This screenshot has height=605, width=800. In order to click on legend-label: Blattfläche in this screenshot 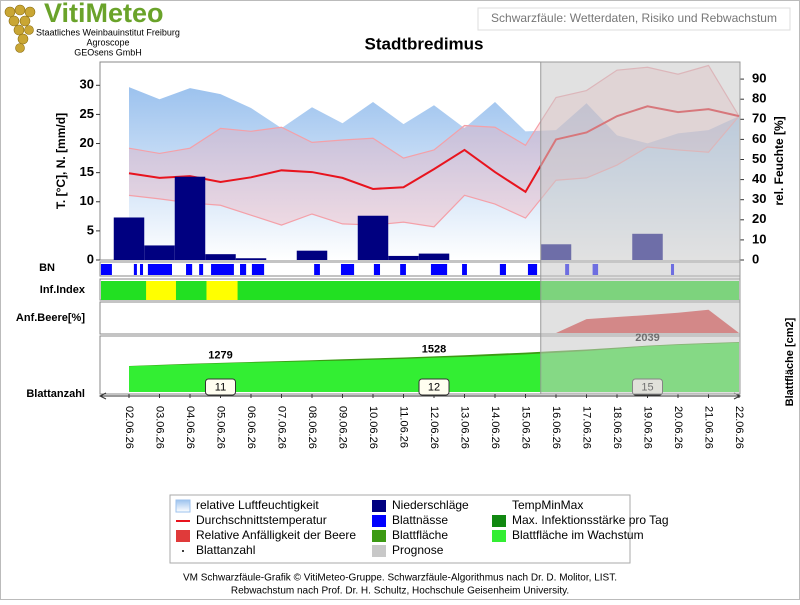, I will do `click(420, 535)`.